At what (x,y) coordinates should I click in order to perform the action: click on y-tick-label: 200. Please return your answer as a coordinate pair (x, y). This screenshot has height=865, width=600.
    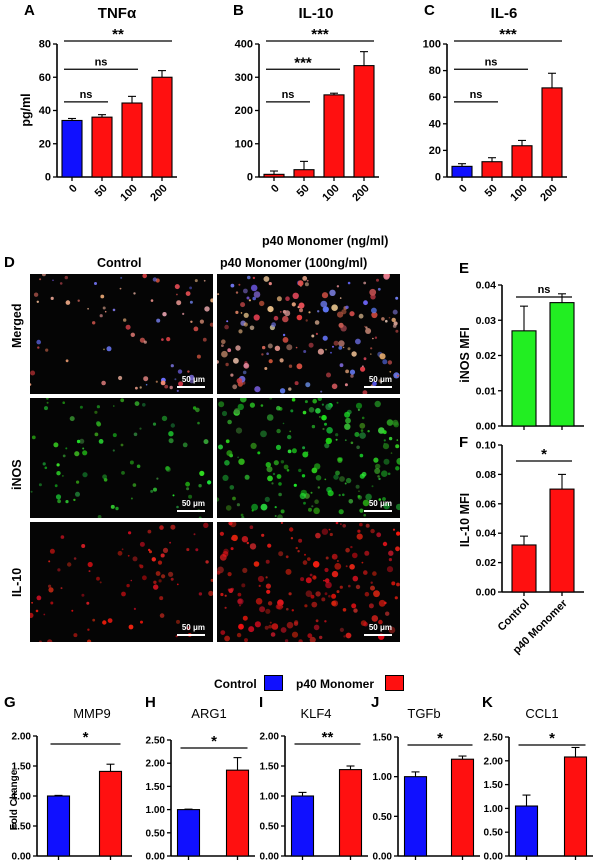
    Looking at the image, I should click on (244, 111).